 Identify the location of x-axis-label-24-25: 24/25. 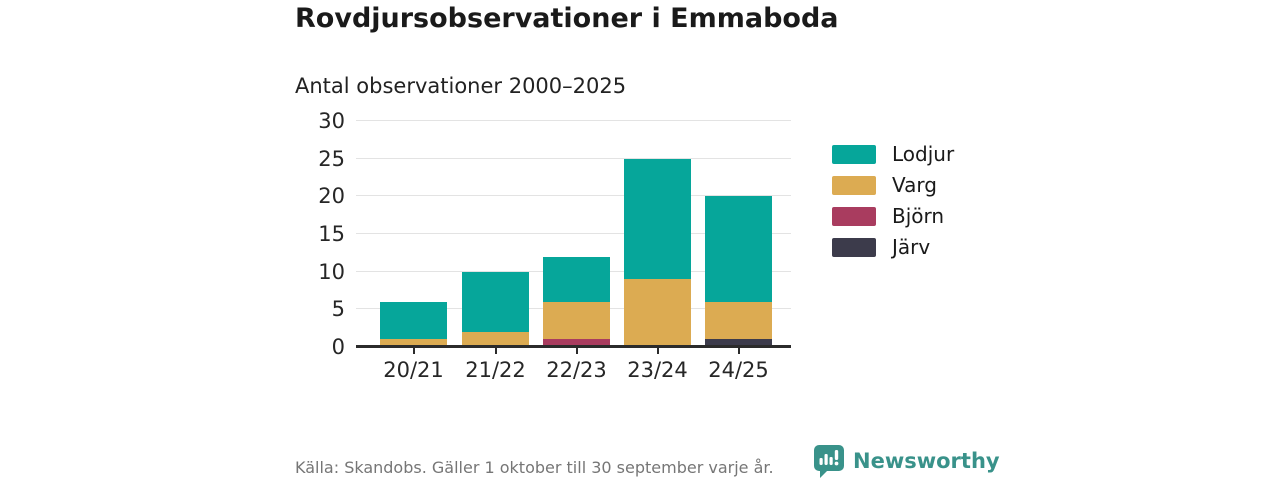
(738, 370).